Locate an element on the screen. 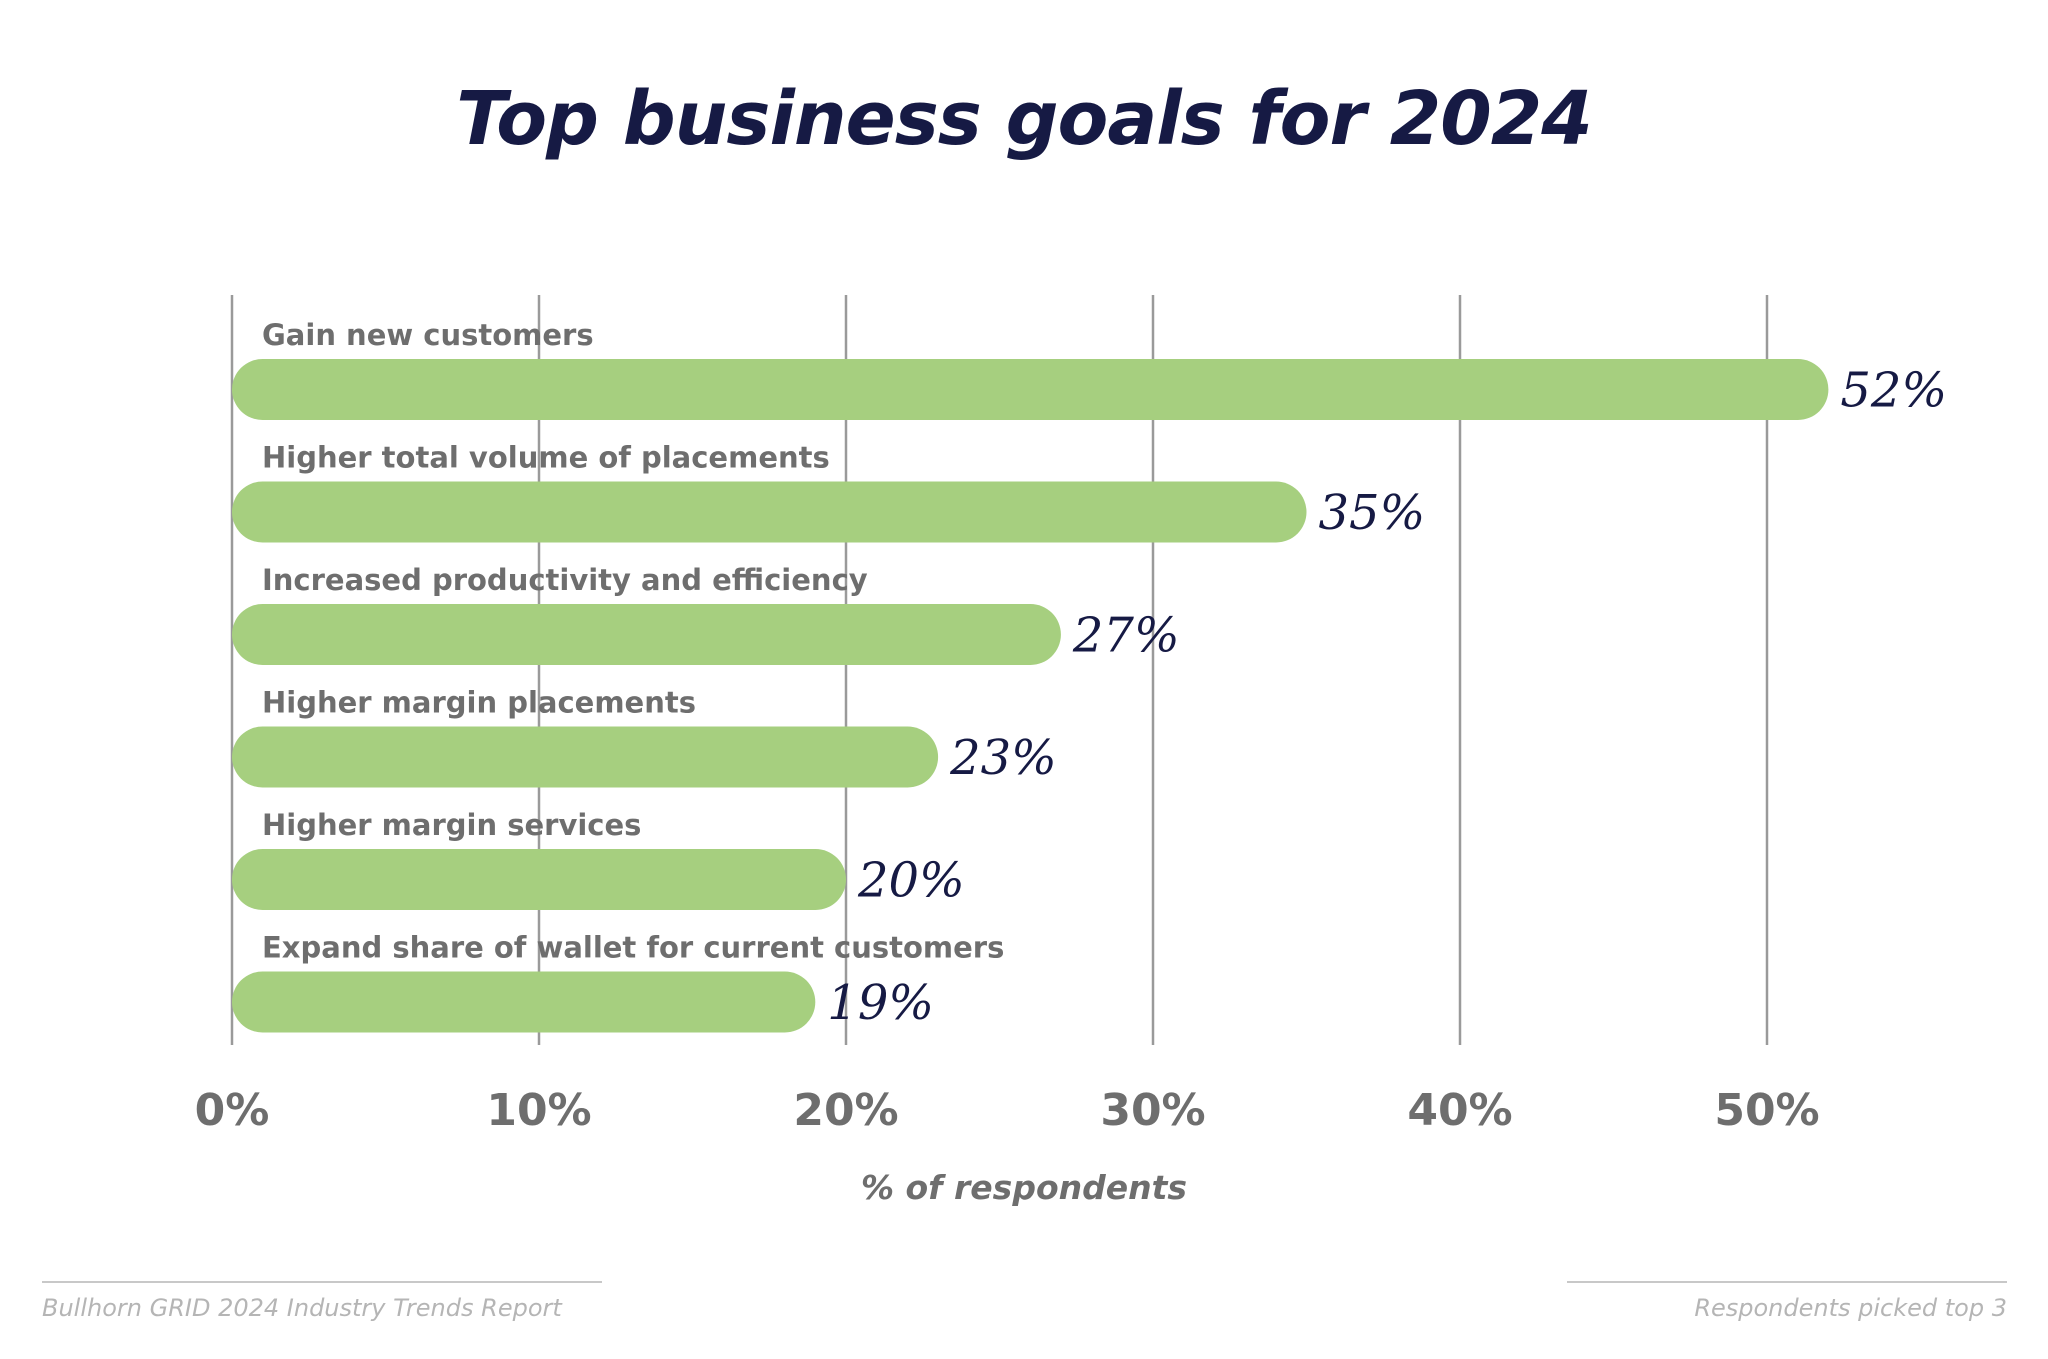 This screenshot has width=2048, height=1359. category-label: Higher margin services is located at coordinates (451, 825).